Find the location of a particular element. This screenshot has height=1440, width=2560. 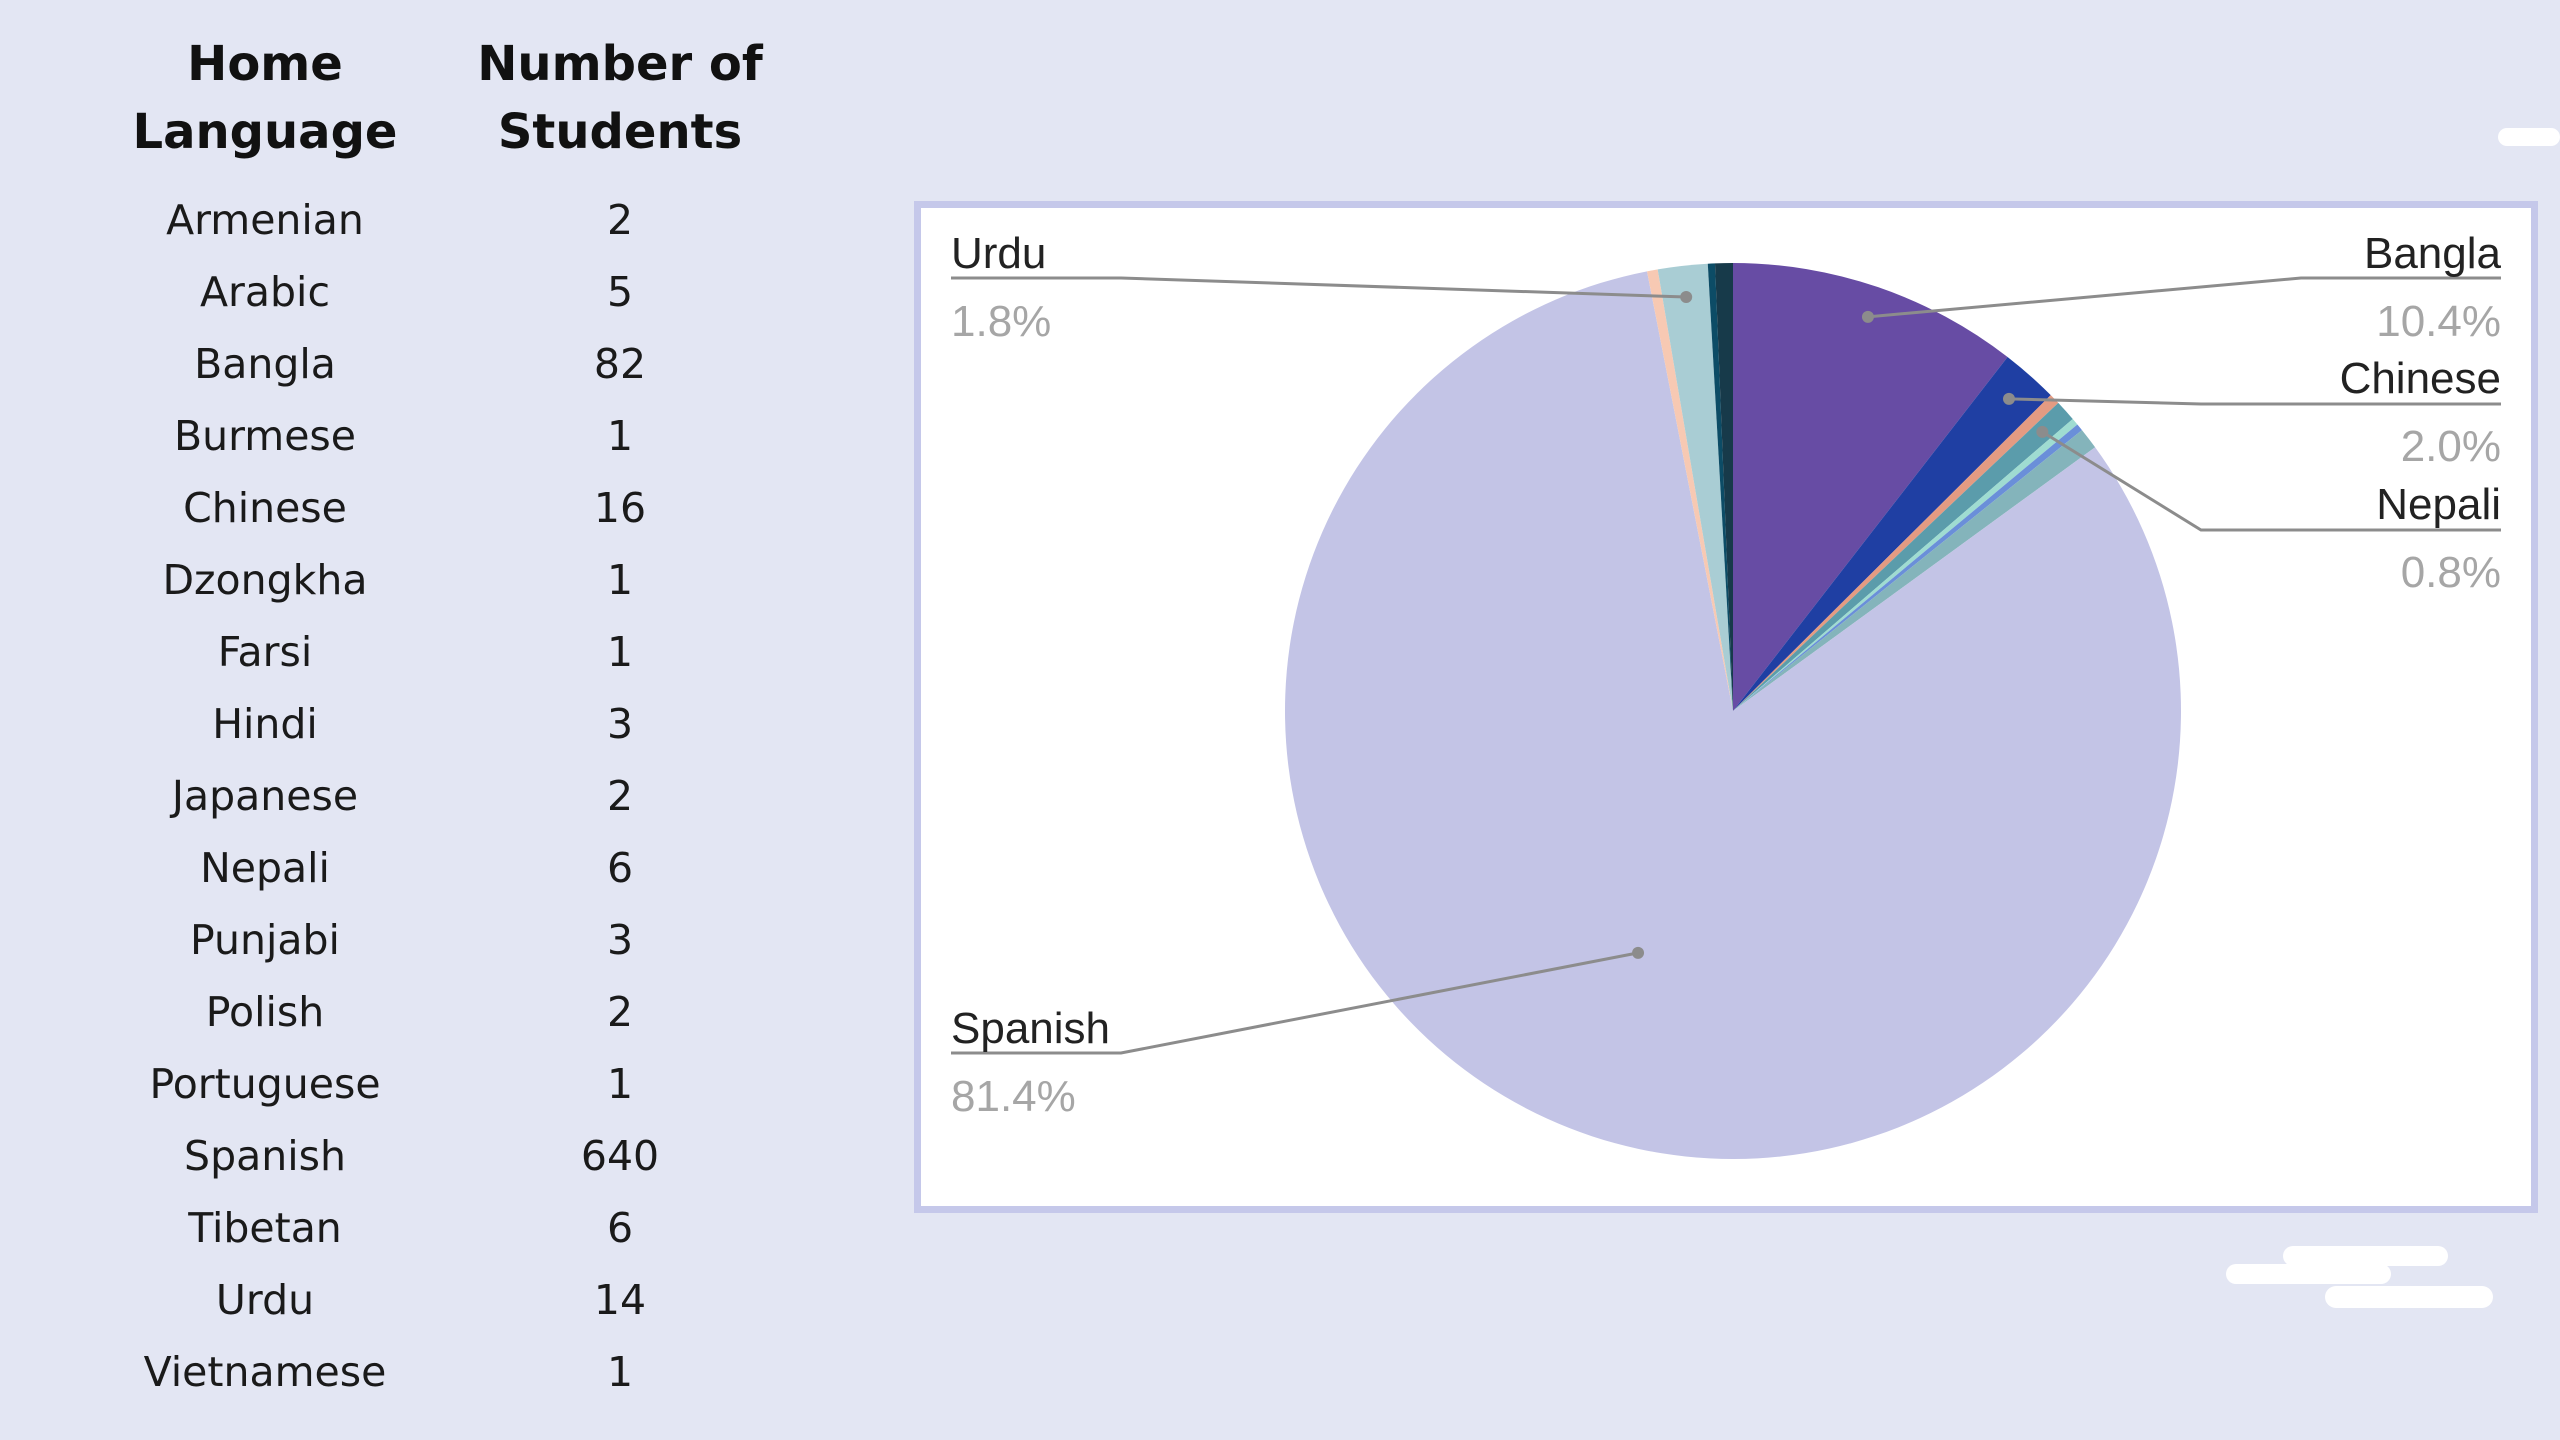

student-count-cell: 640 is located at coordinates (620, 1156).